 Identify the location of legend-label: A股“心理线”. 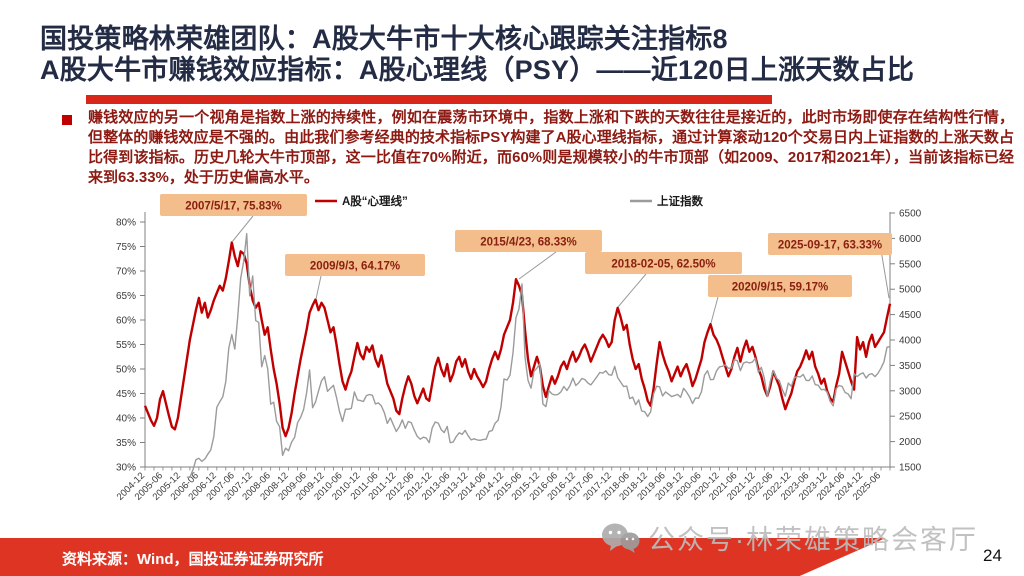
(375, 201).